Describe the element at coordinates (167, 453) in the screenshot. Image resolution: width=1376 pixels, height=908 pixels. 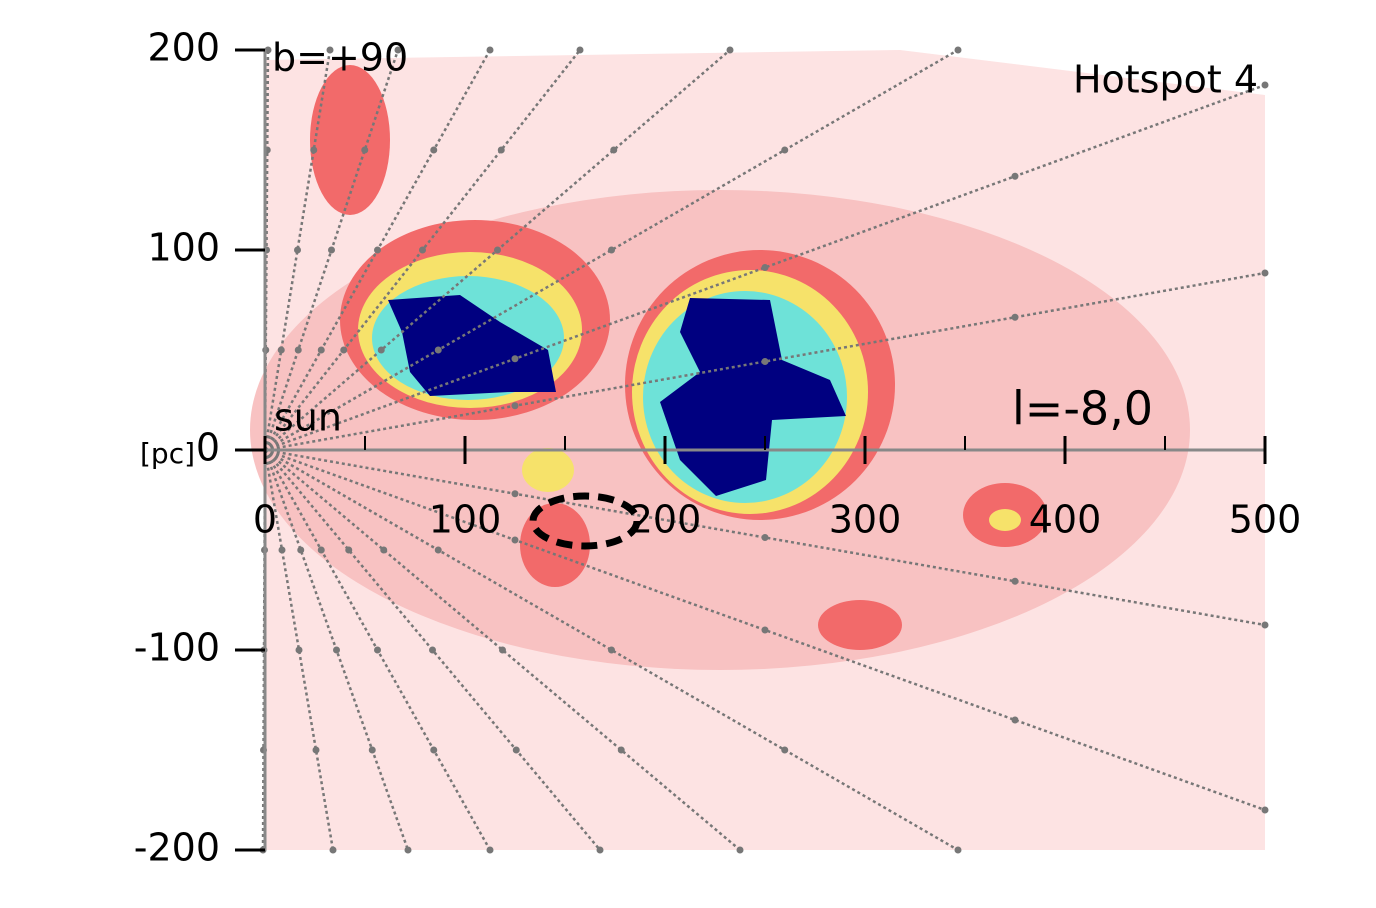
I see `y-axis-label: [pc]` at that location.